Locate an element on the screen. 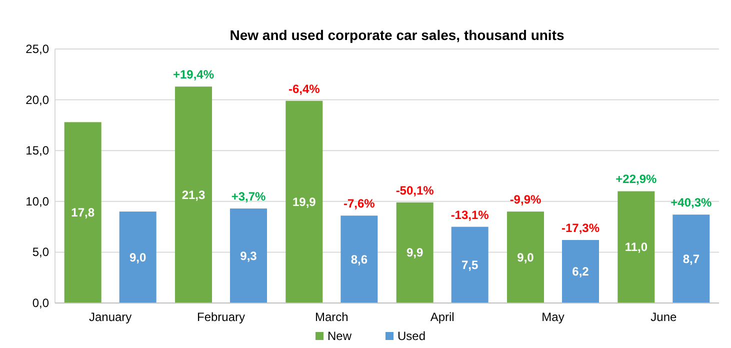 Image resolution: width=731 pixels, height=348 pixels. annotation: -17,3% is located at coordinates (580, 228).